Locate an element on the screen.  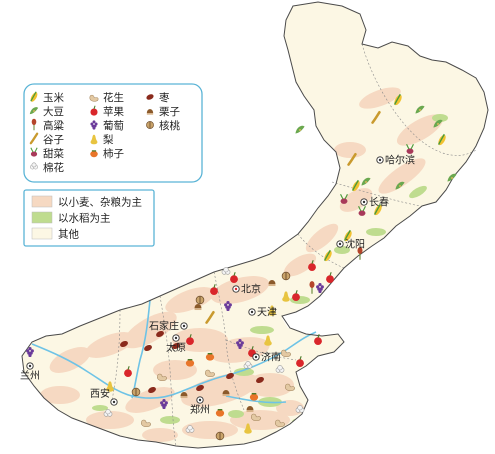
city-marker: 哈尔滨 is located at coordinates (395, 160).